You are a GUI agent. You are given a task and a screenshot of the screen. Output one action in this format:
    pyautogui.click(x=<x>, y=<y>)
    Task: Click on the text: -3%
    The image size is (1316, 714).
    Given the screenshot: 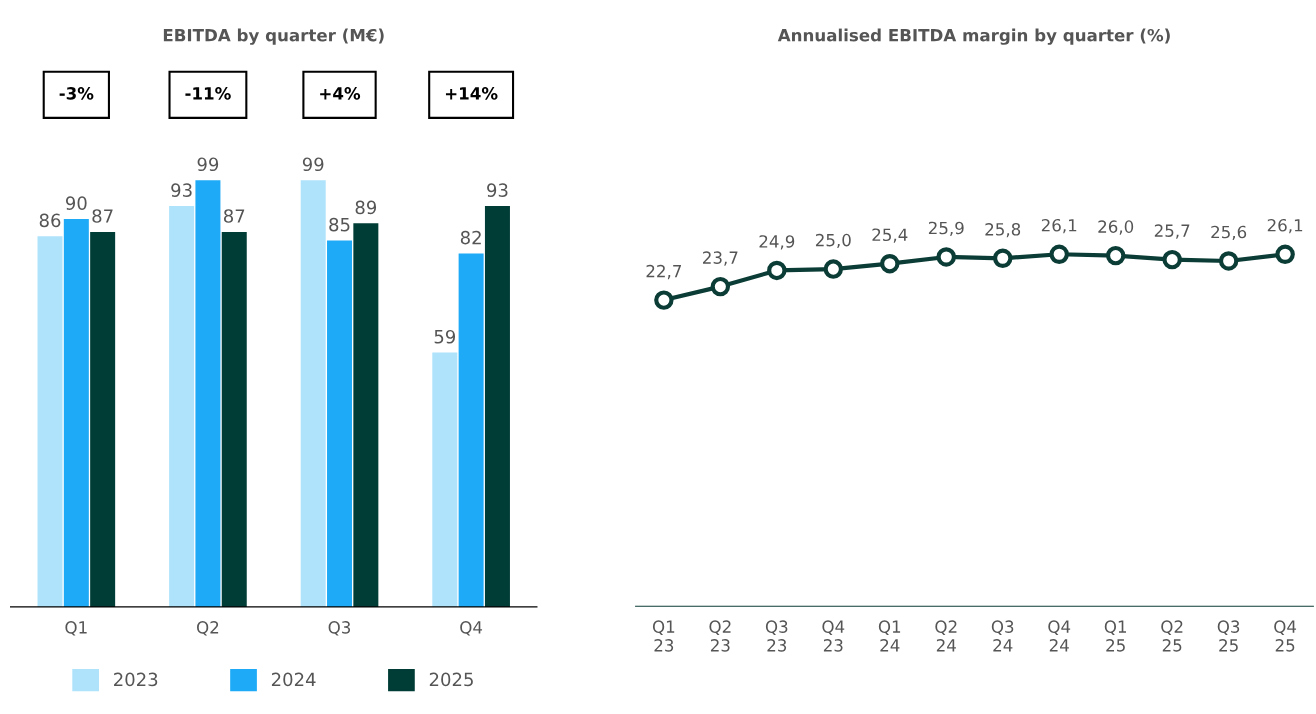 What is the action you would take?
    pyautogui.click(x=76, y=93)
    